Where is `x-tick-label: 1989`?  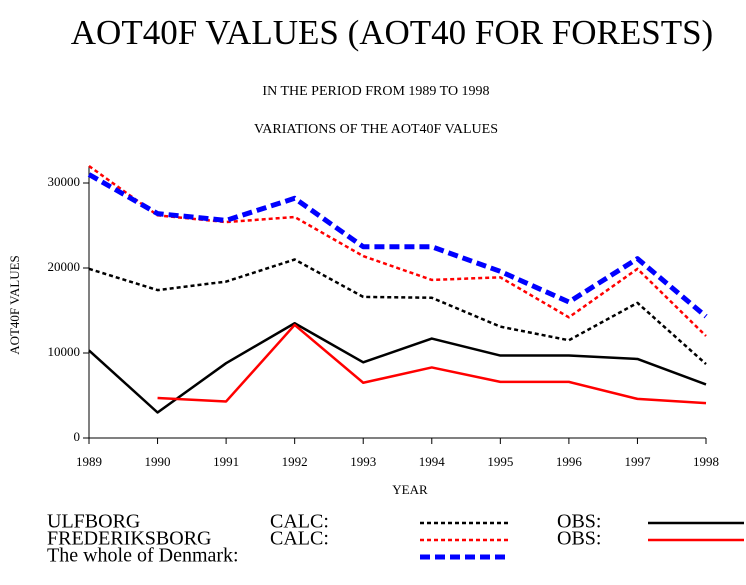
x-tick-label: 1989 is located at coordinates (89, 461).